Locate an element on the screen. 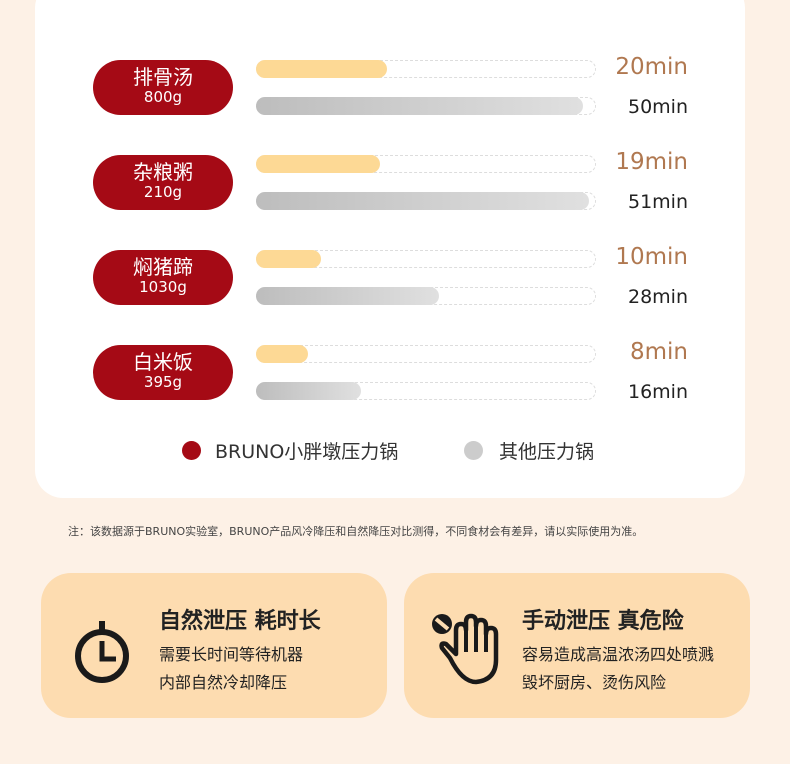 The height and width of the screenshot is (764, 790). card-title: 自然泄压 耗时长 is located at coordinates (240, 621).